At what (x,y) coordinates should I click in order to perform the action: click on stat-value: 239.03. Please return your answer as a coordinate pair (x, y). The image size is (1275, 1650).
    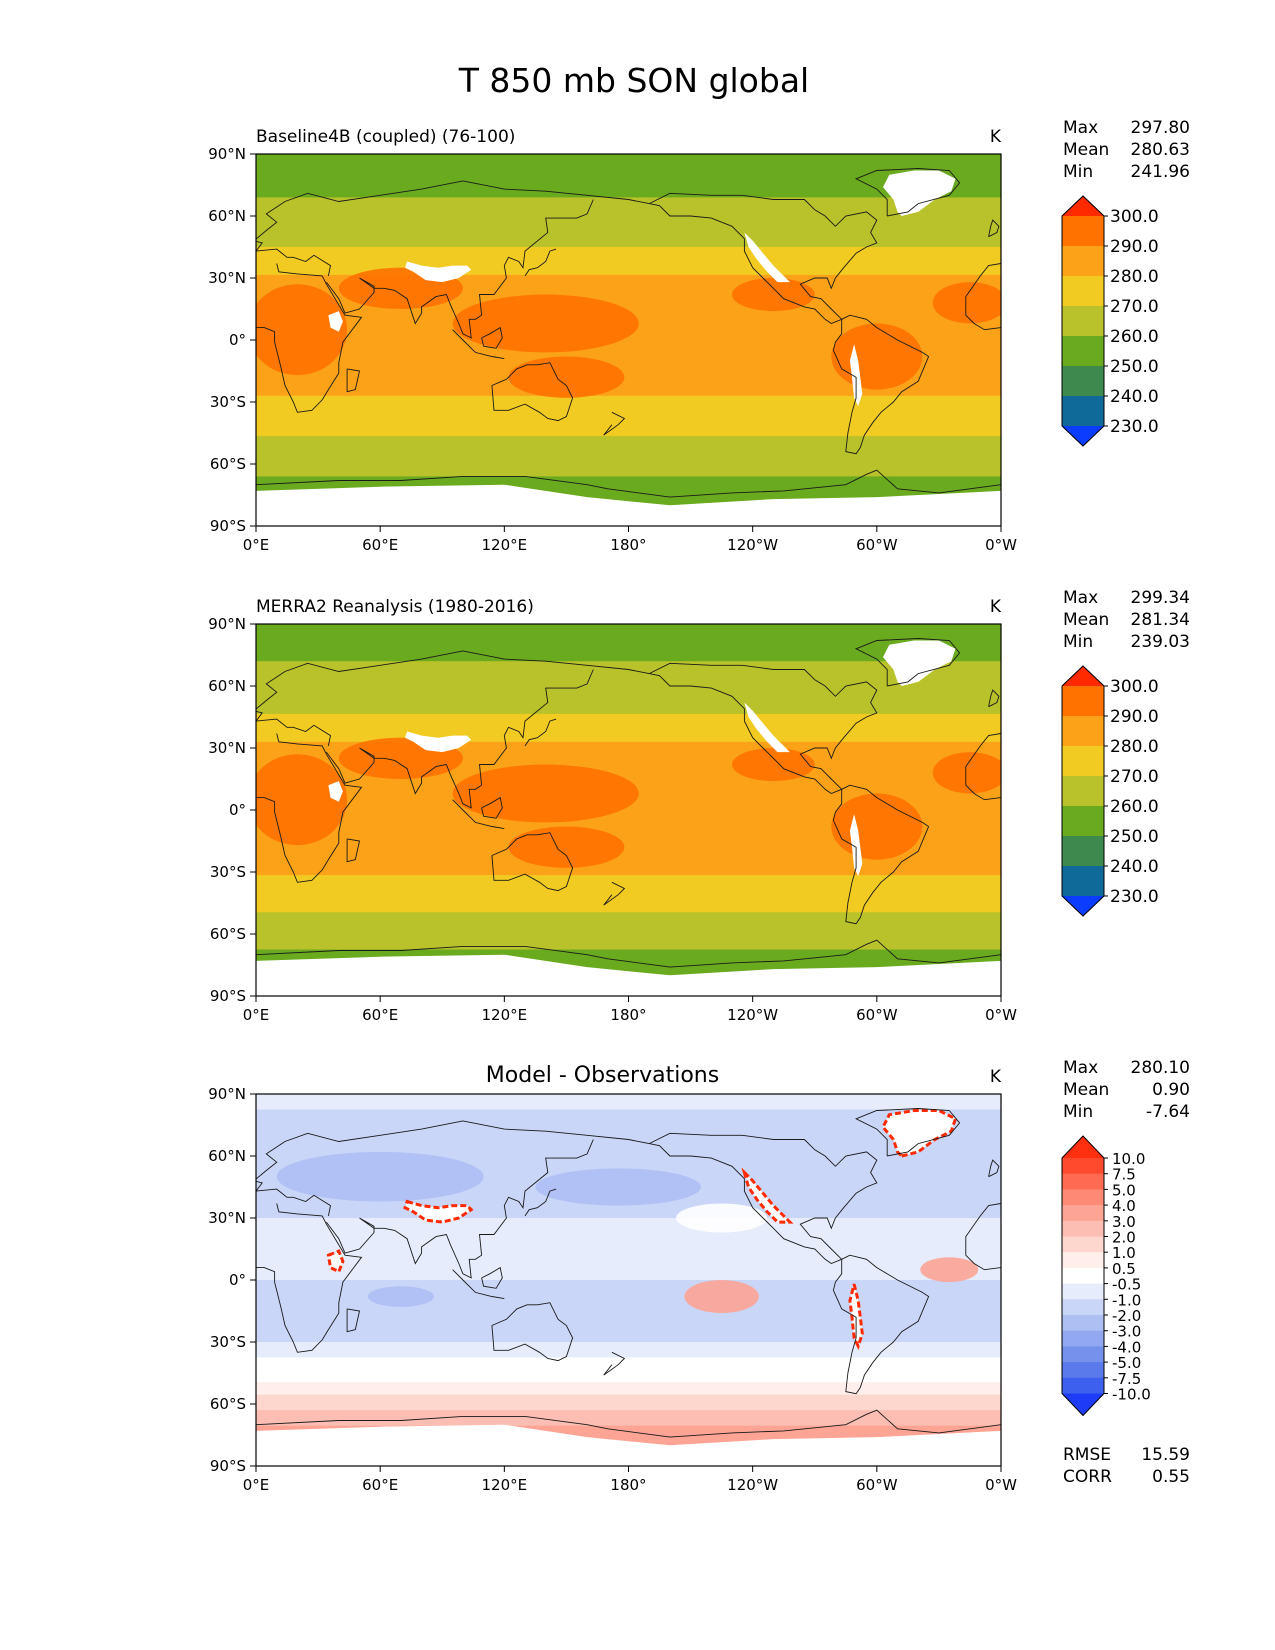
    Looking at the image, I should click on (1160, 642).